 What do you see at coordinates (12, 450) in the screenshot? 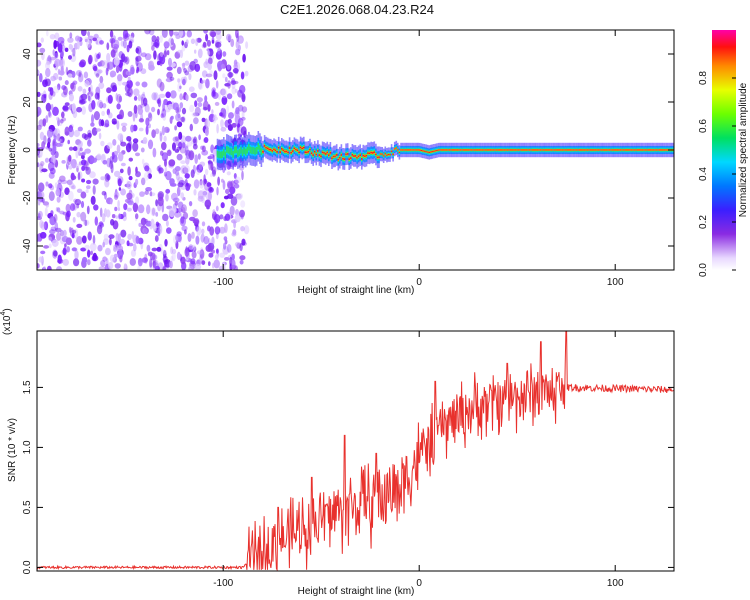
I see `snr-ylabel: SNR (10 * v/v)` at bounding box center [12, 450].